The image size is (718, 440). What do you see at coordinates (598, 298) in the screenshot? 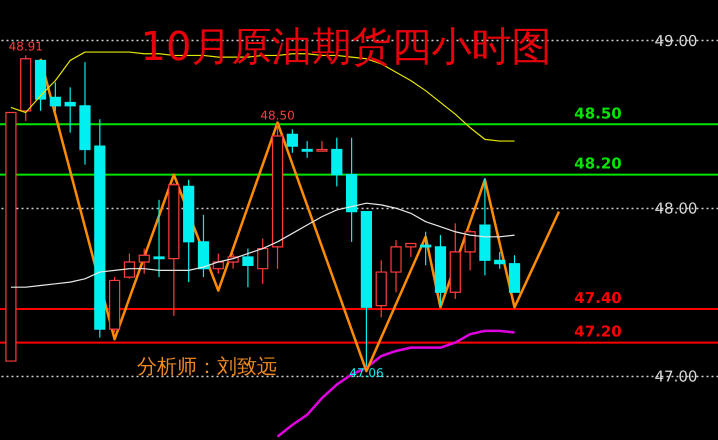
I see `ref-line-label: 47.40` at bounding box center [598, 298].